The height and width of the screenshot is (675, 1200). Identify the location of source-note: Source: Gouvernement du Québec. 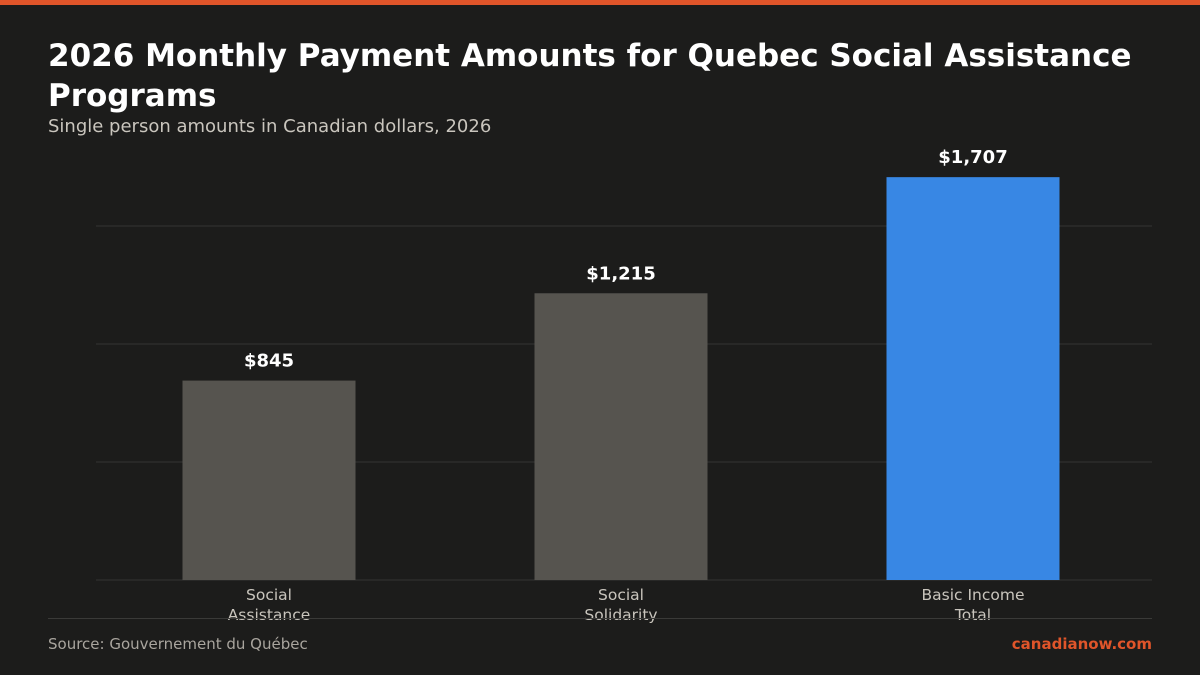
(178, 644).